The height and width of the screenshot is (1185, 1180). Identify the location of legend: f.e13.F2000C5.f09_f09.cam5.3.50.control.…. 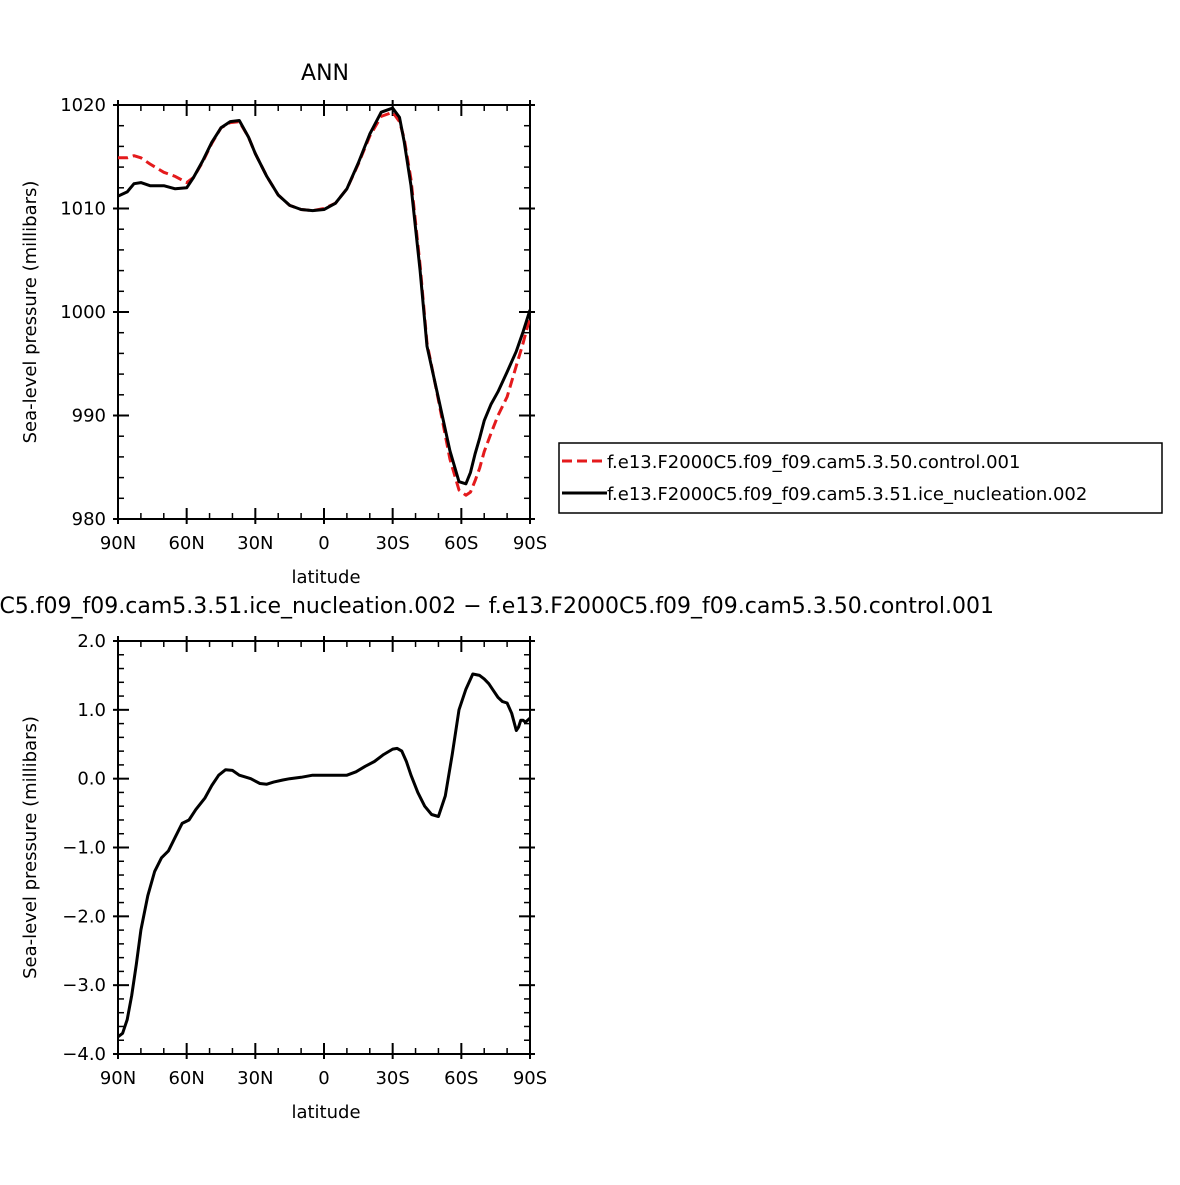
(860, 478).